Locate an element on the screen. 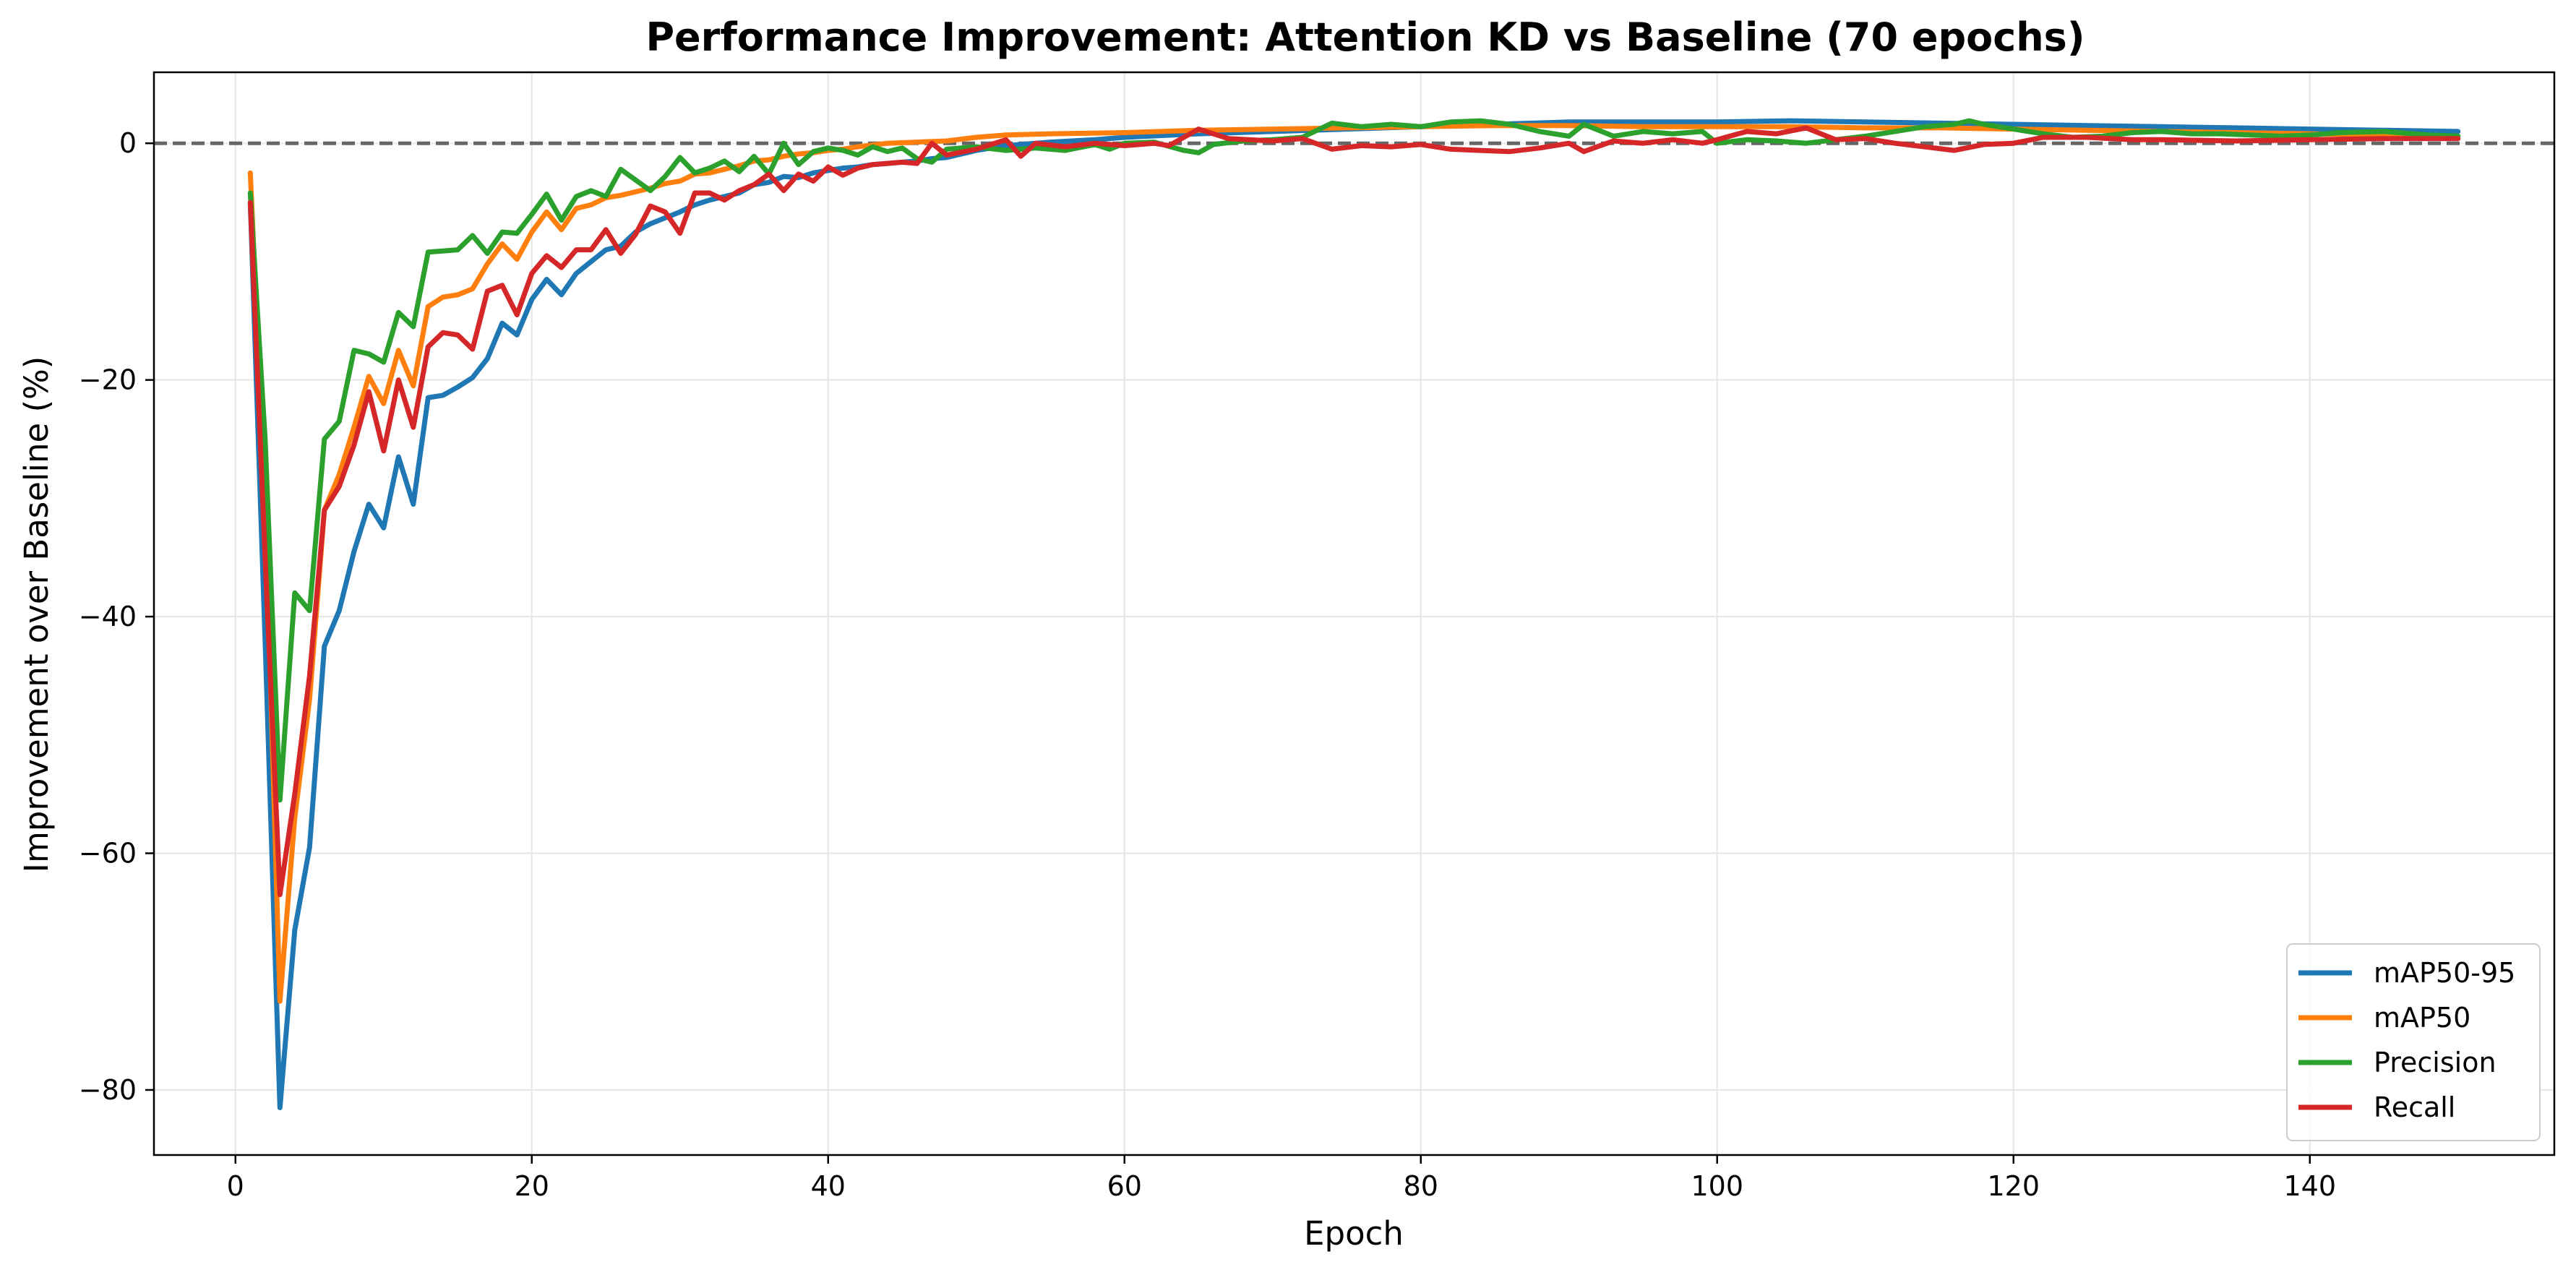  x-tick-label: 60 is located at coordinates (1124, 1186).